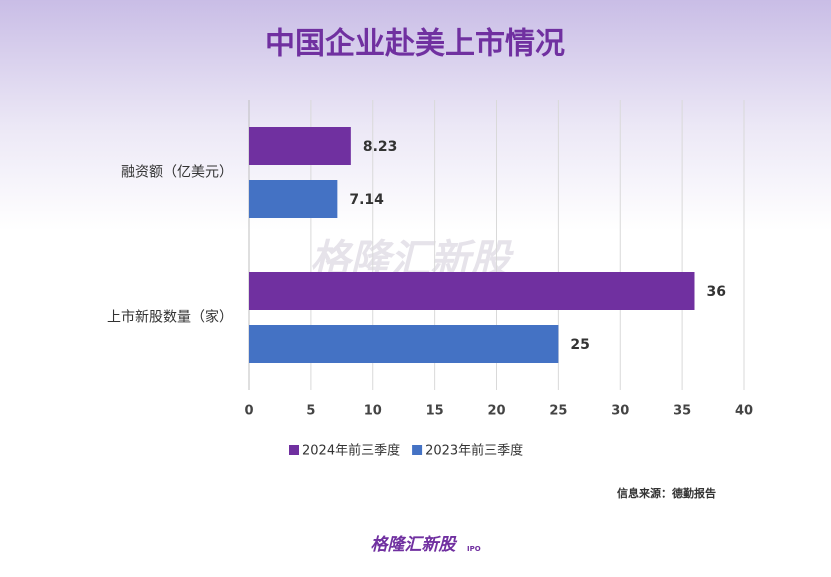 The image size is (831, 577). Describe the element at coordinates (380, 147) in the screenshot. I see `value-label: 8.23` at that location.